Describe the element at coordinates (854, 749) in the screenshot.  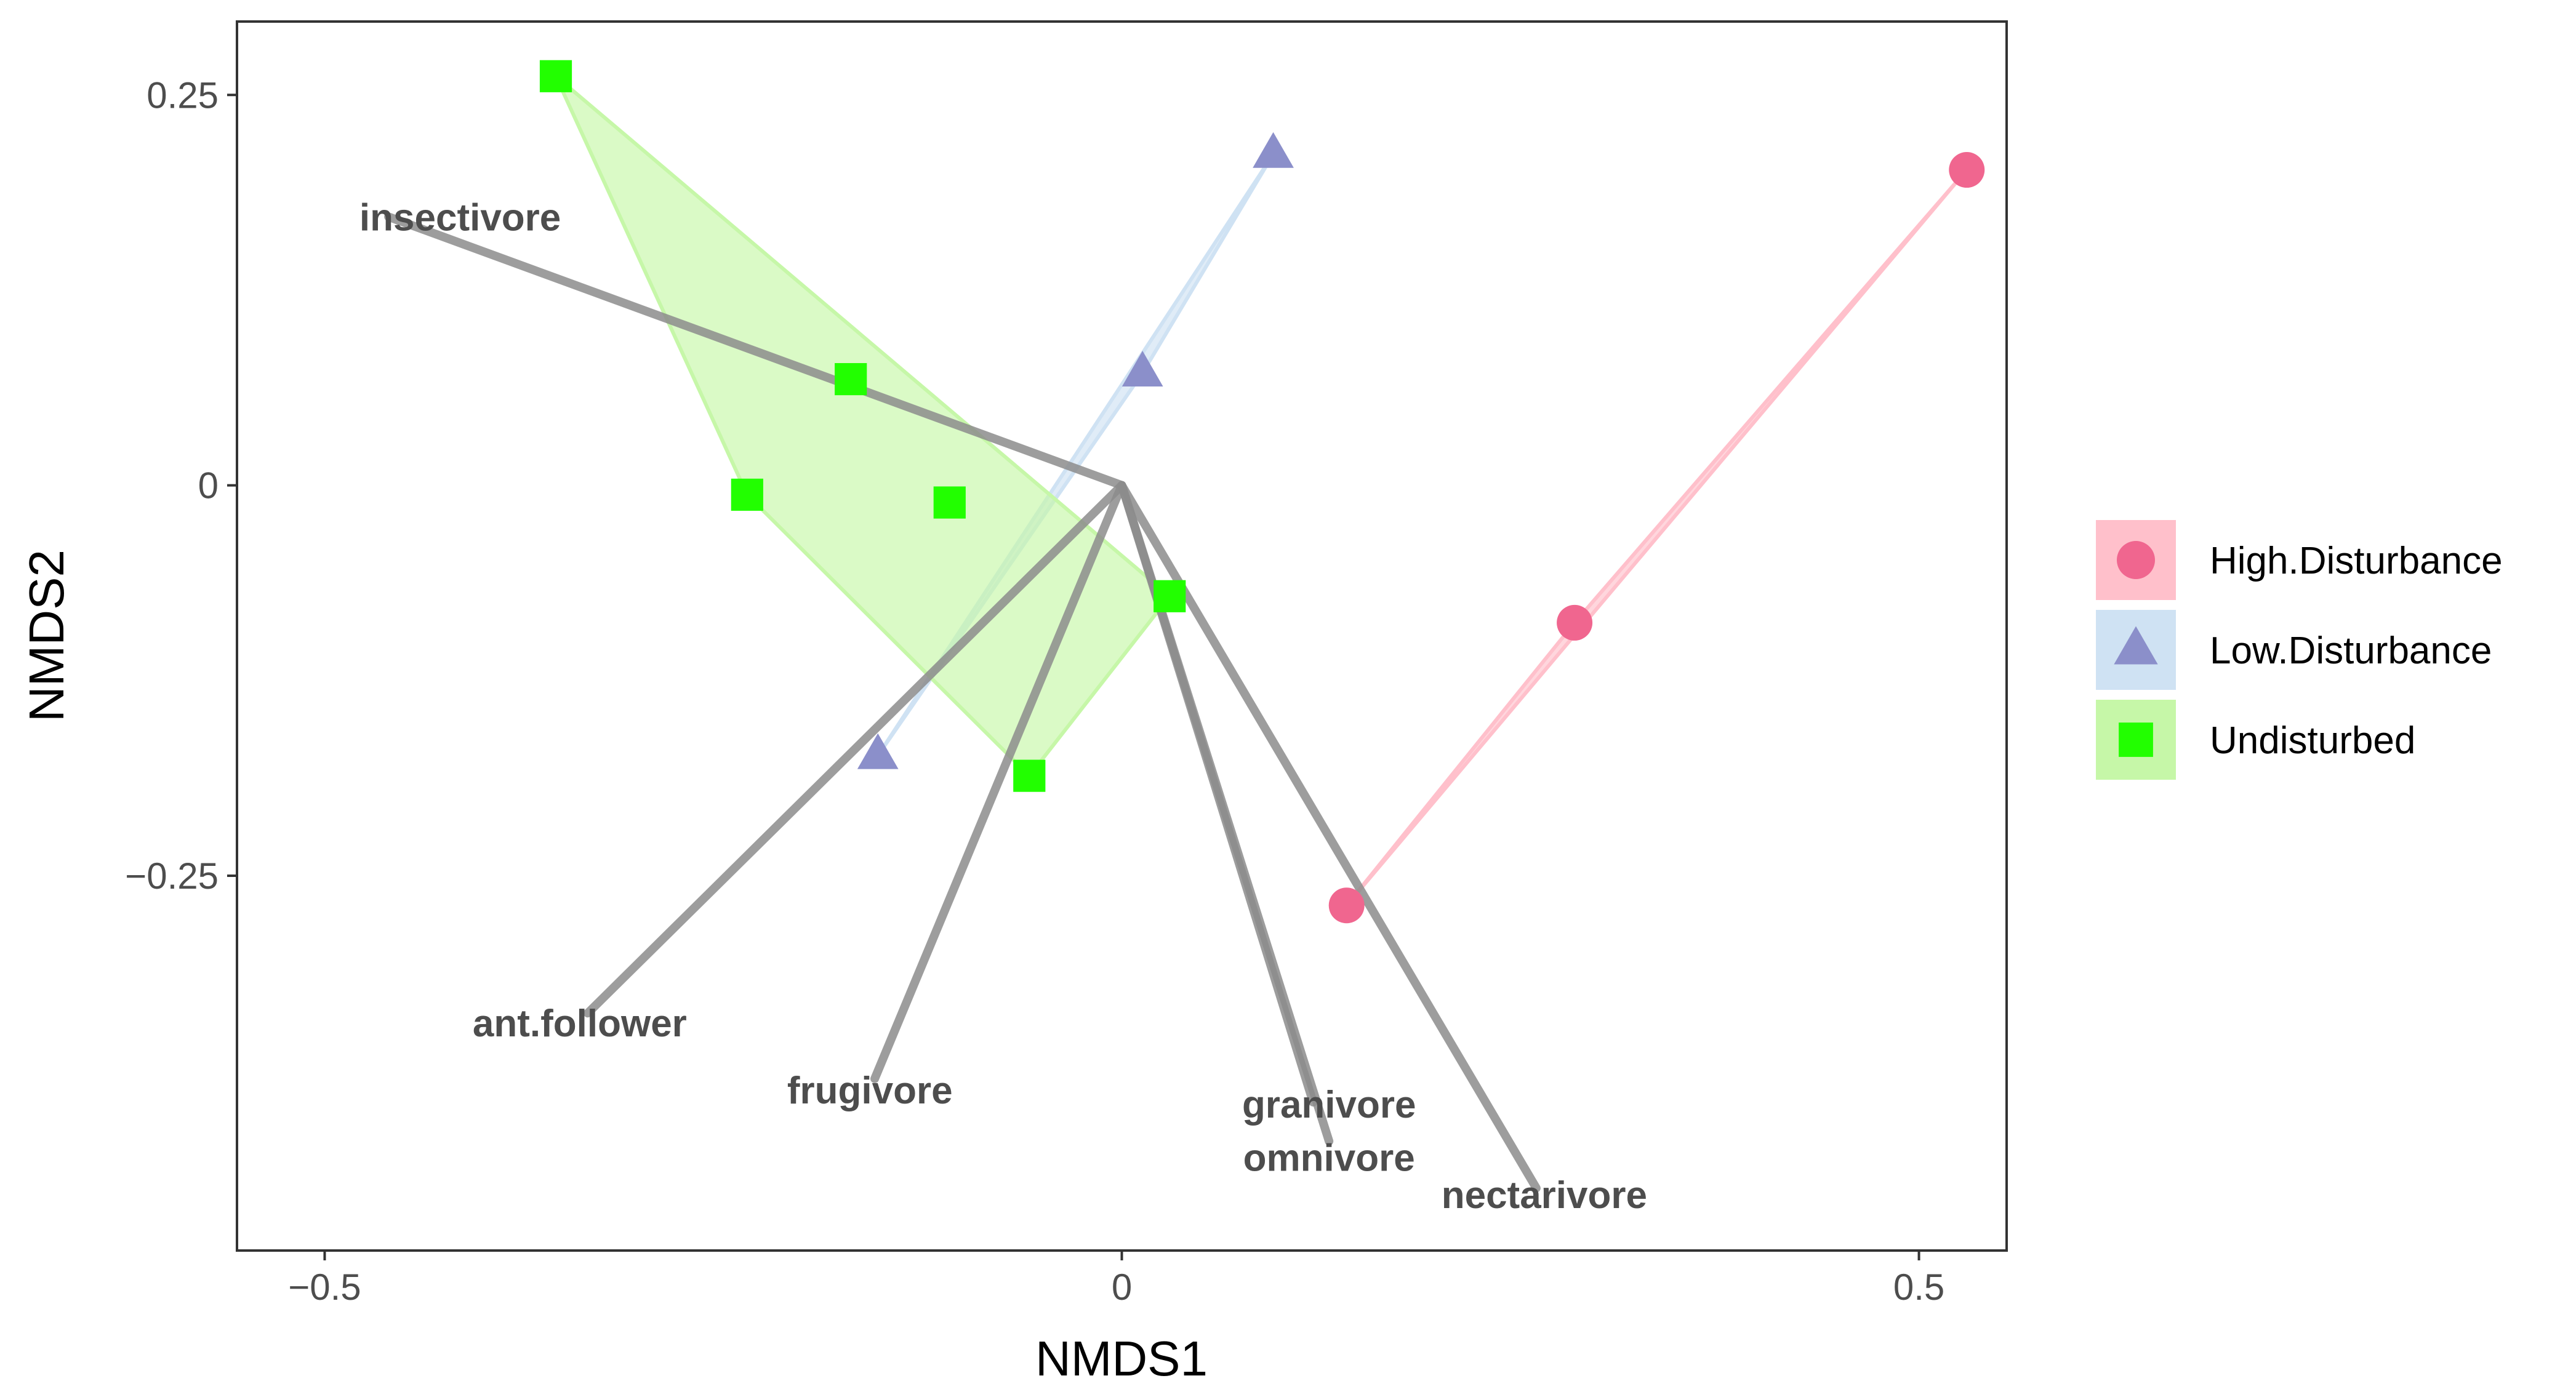
I see `vector-ant-follower` at that location.